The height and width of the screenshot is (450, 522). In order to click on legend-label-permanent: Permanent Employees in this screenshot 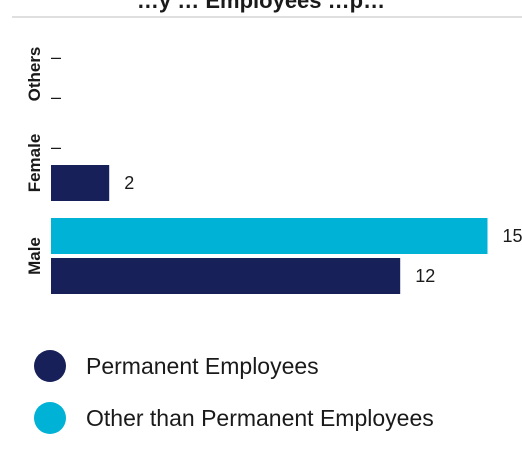, I will do `click(202, 366)`.